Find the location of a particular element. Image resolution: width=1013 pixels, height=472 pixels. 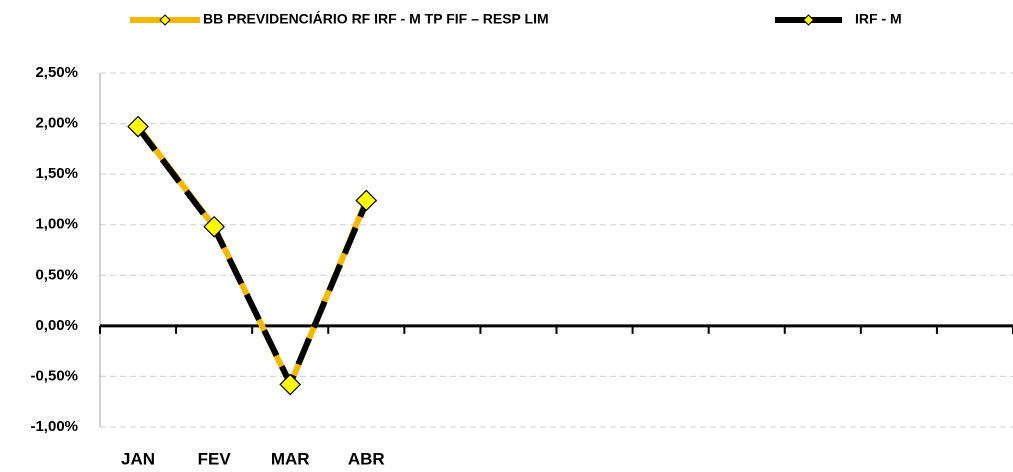

y-tick-label: 0,50% is located at coordinates (56, 274).